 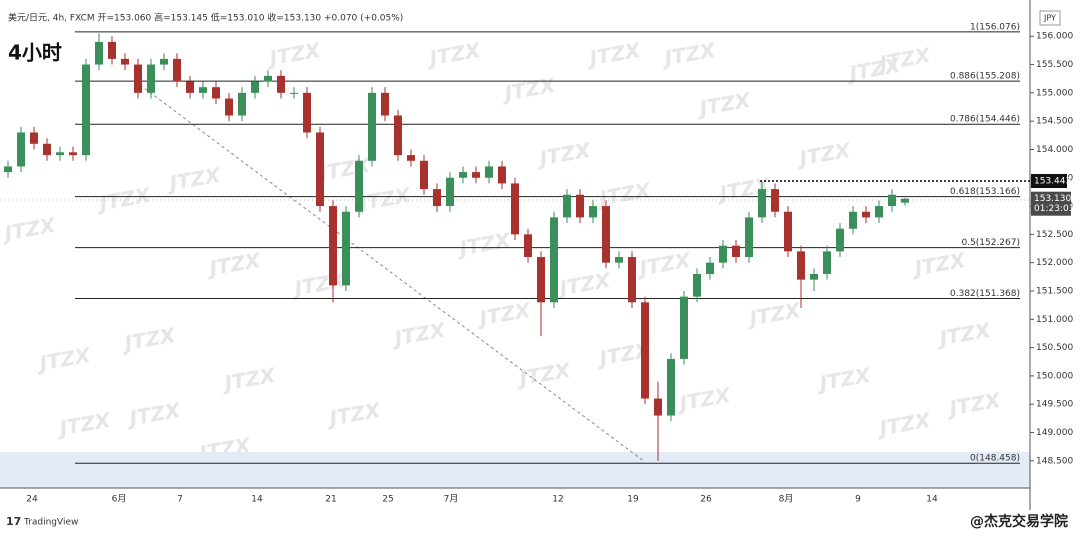 I want to click on x-tick-label: 9, so click(x=858, y=500).